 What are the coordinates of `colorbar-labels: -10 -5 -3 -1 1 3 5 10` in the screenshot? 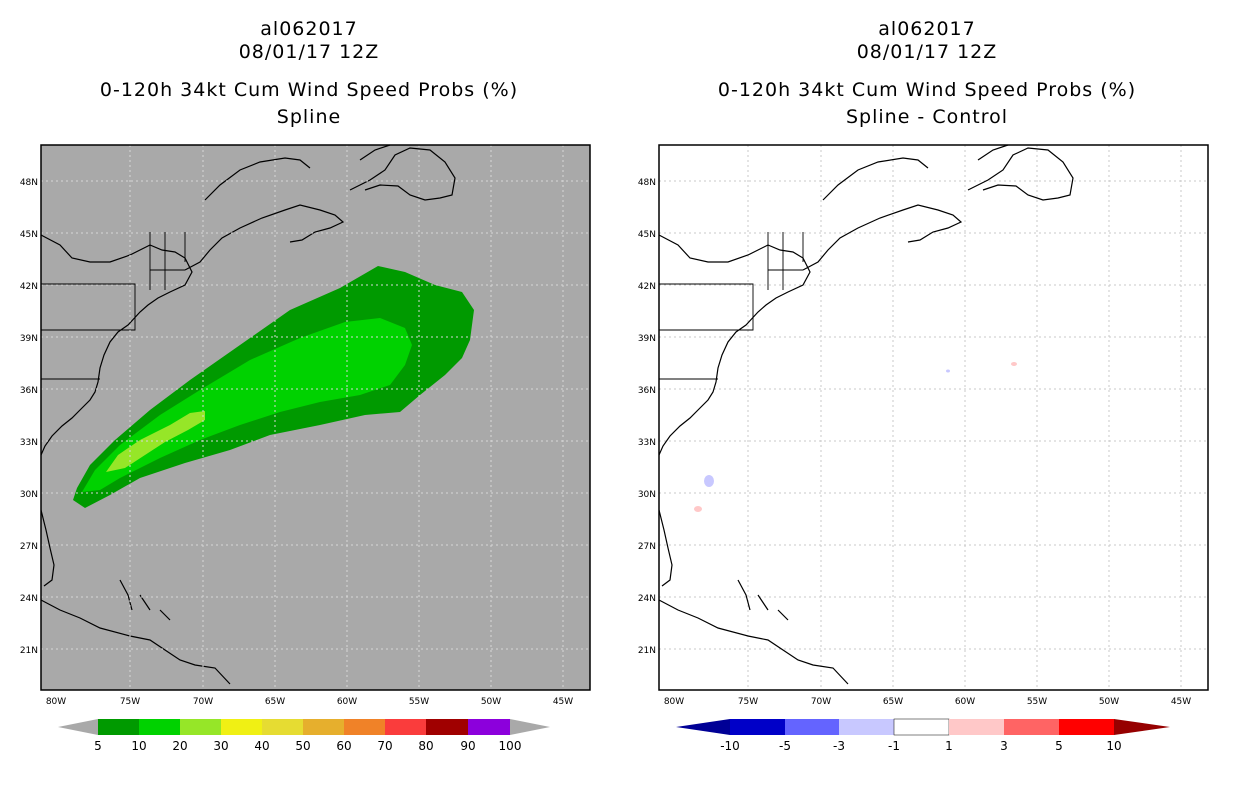 It's located at (920, 746).